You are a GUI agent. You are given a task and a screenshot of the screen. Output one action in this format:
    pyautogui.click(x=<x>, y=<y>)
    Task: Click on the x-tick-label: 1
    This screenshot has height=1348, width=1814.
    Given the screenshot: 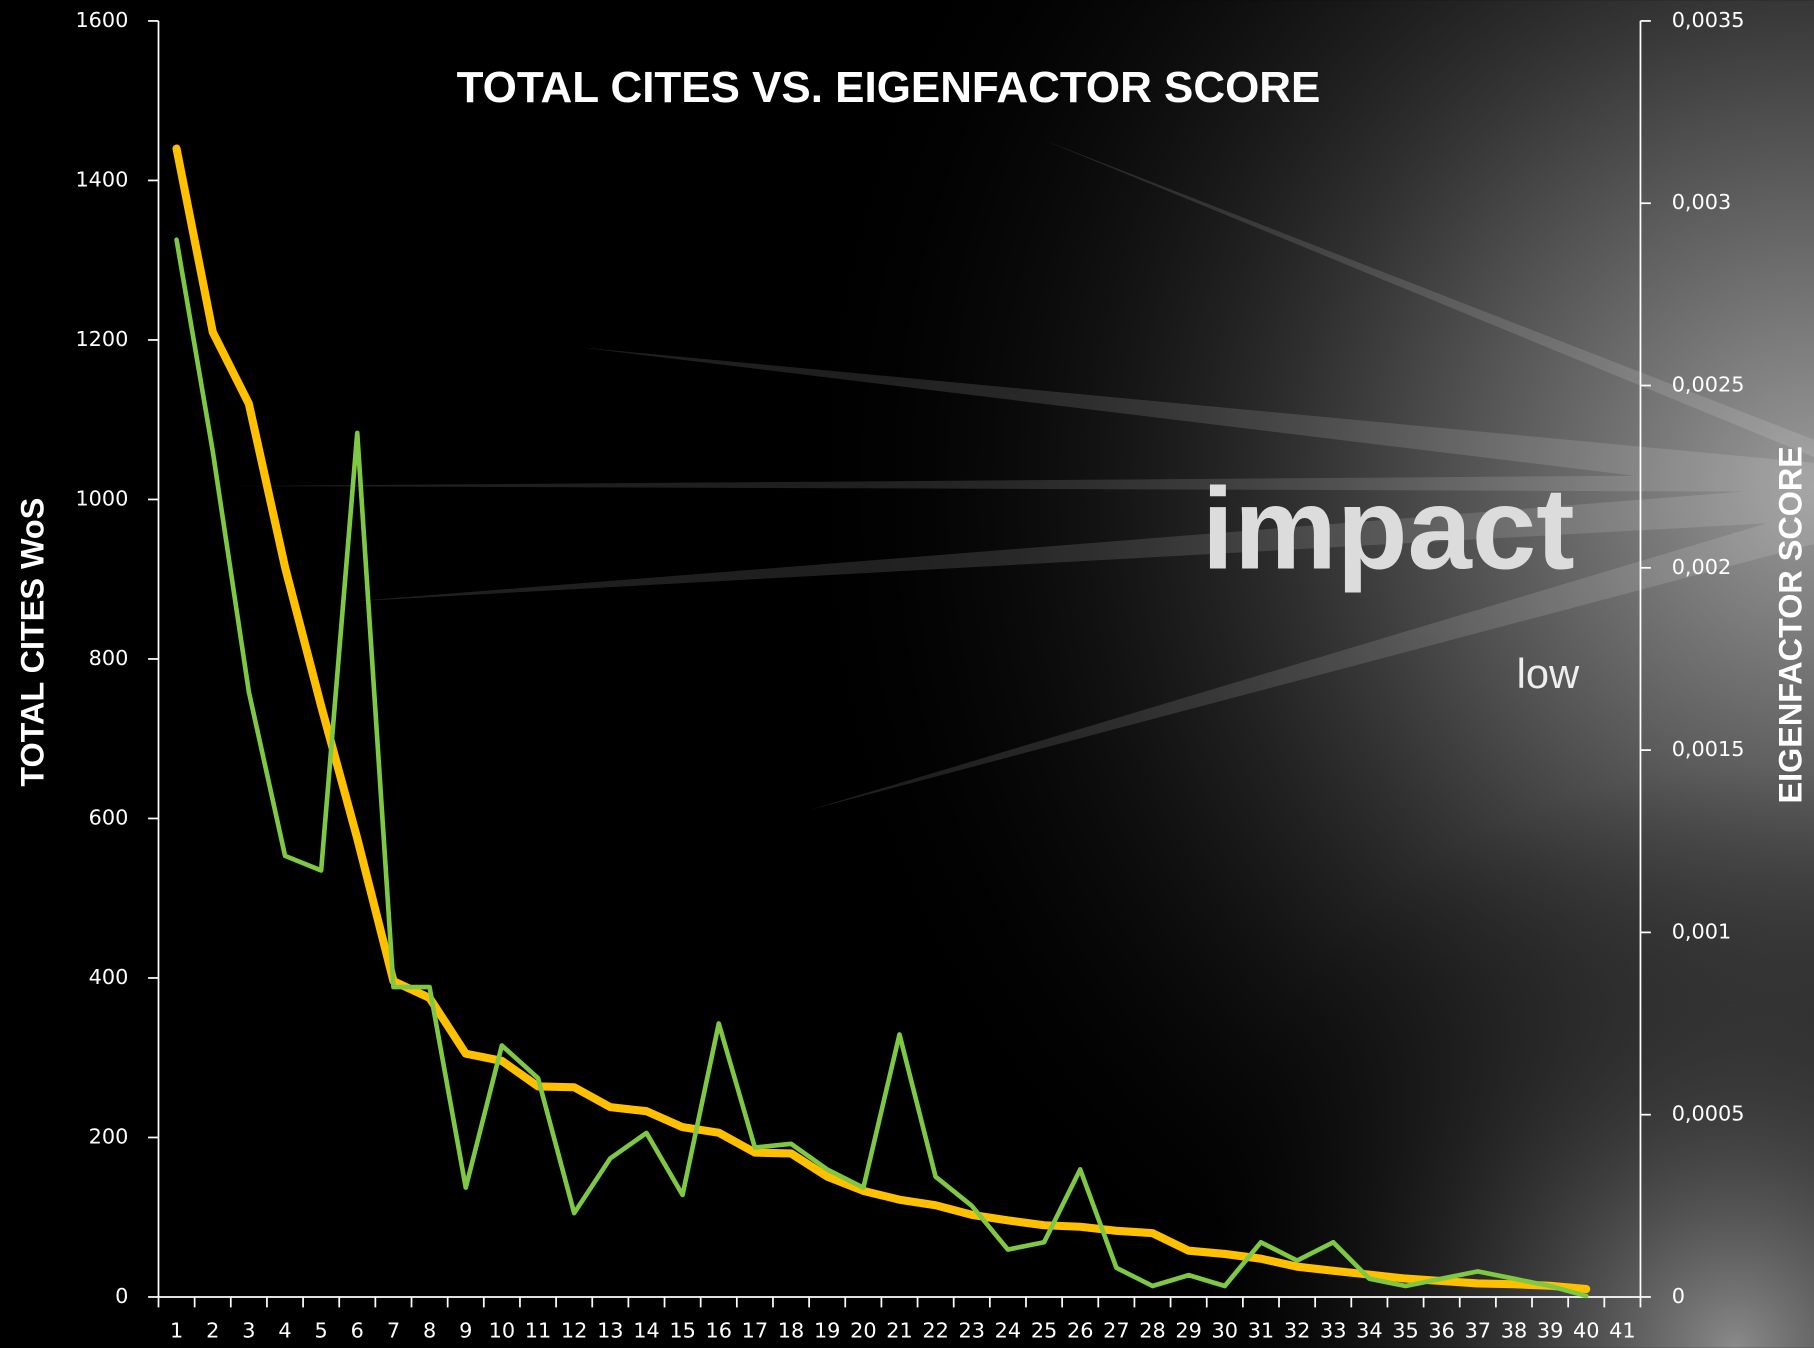 What is the action you would take?
    pyautogui.click(x=176, y=1331)
    